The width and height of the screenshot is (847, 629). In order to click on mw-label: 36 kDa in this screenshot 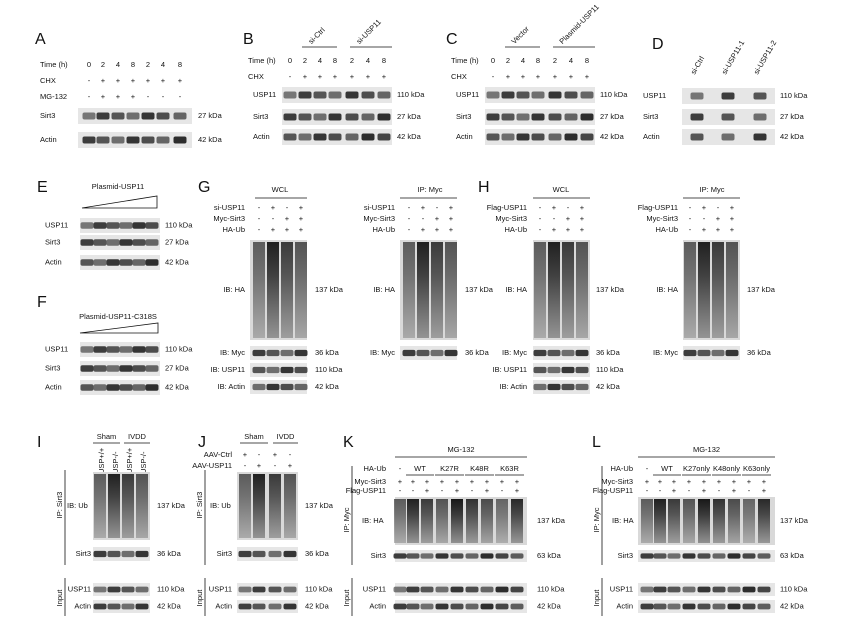, I will do `click(169, 553)`.